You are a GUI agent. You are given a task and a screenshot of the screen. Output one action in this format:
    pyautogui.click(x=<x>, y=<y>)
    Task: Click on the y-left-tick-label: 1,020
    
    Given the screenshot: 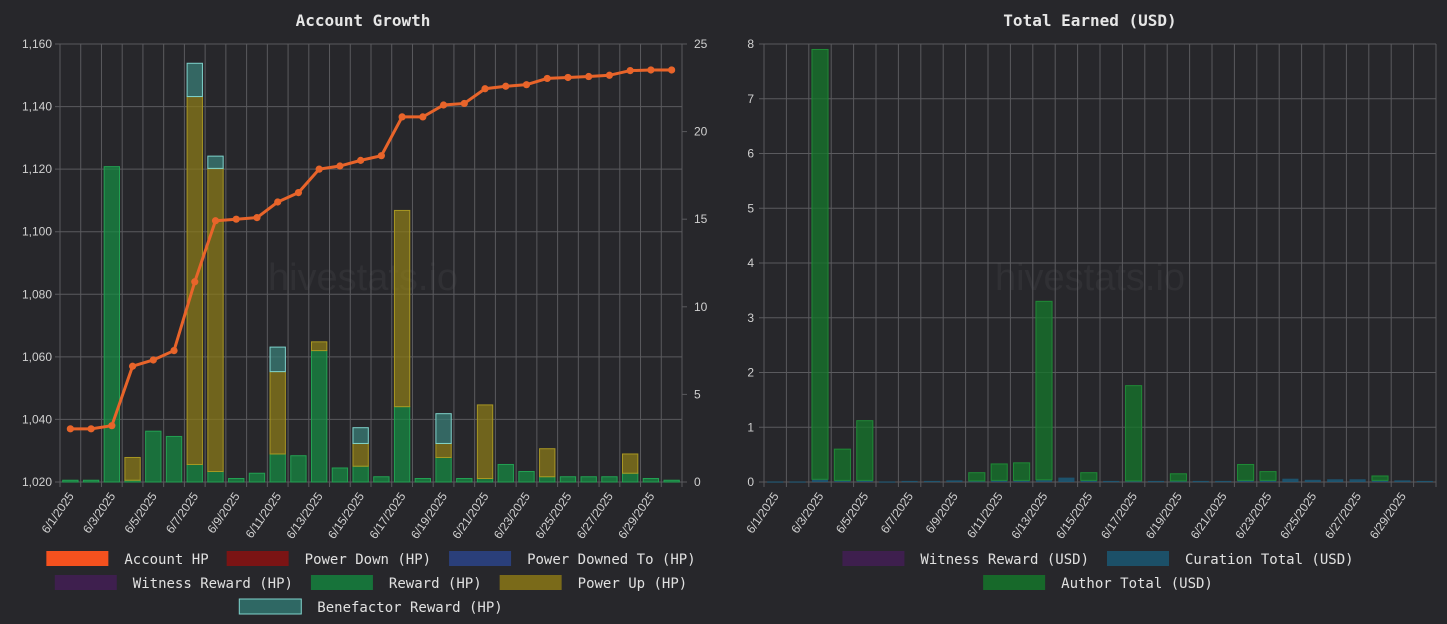 What is the action you would take?
    pyautogui.click(x=37, y=482)
    